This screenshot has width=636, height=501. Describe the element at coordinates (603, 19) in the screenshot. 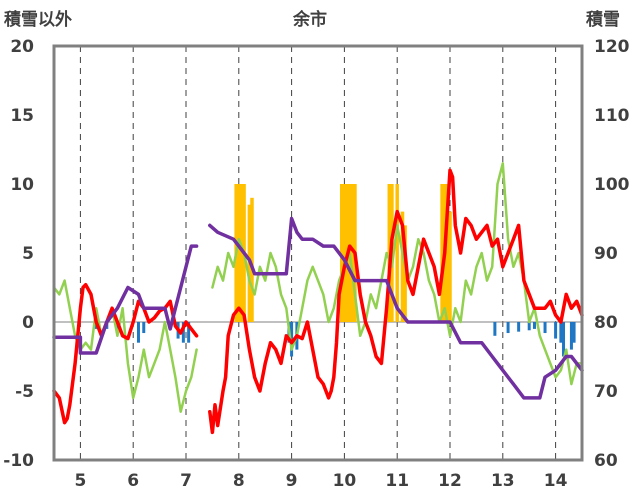

I see `right-axis-label: 積雪` at that location.